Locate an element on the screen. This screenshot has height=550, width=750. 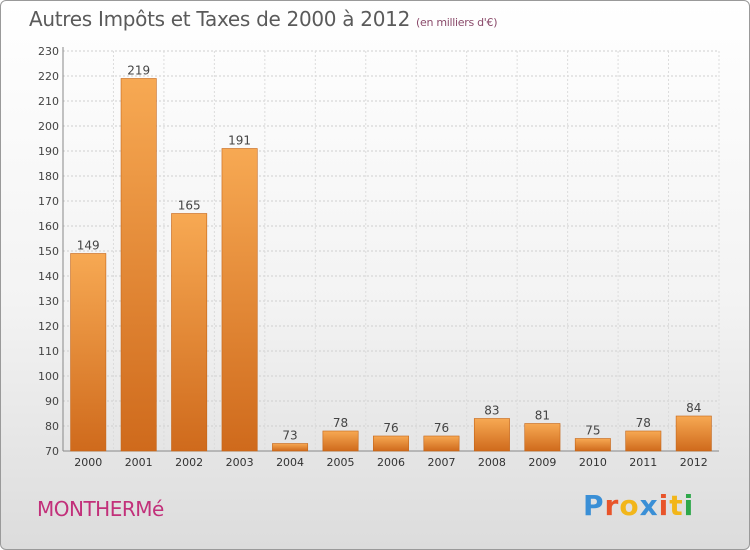
logo-letter: t is located at coordinates (676, 505).